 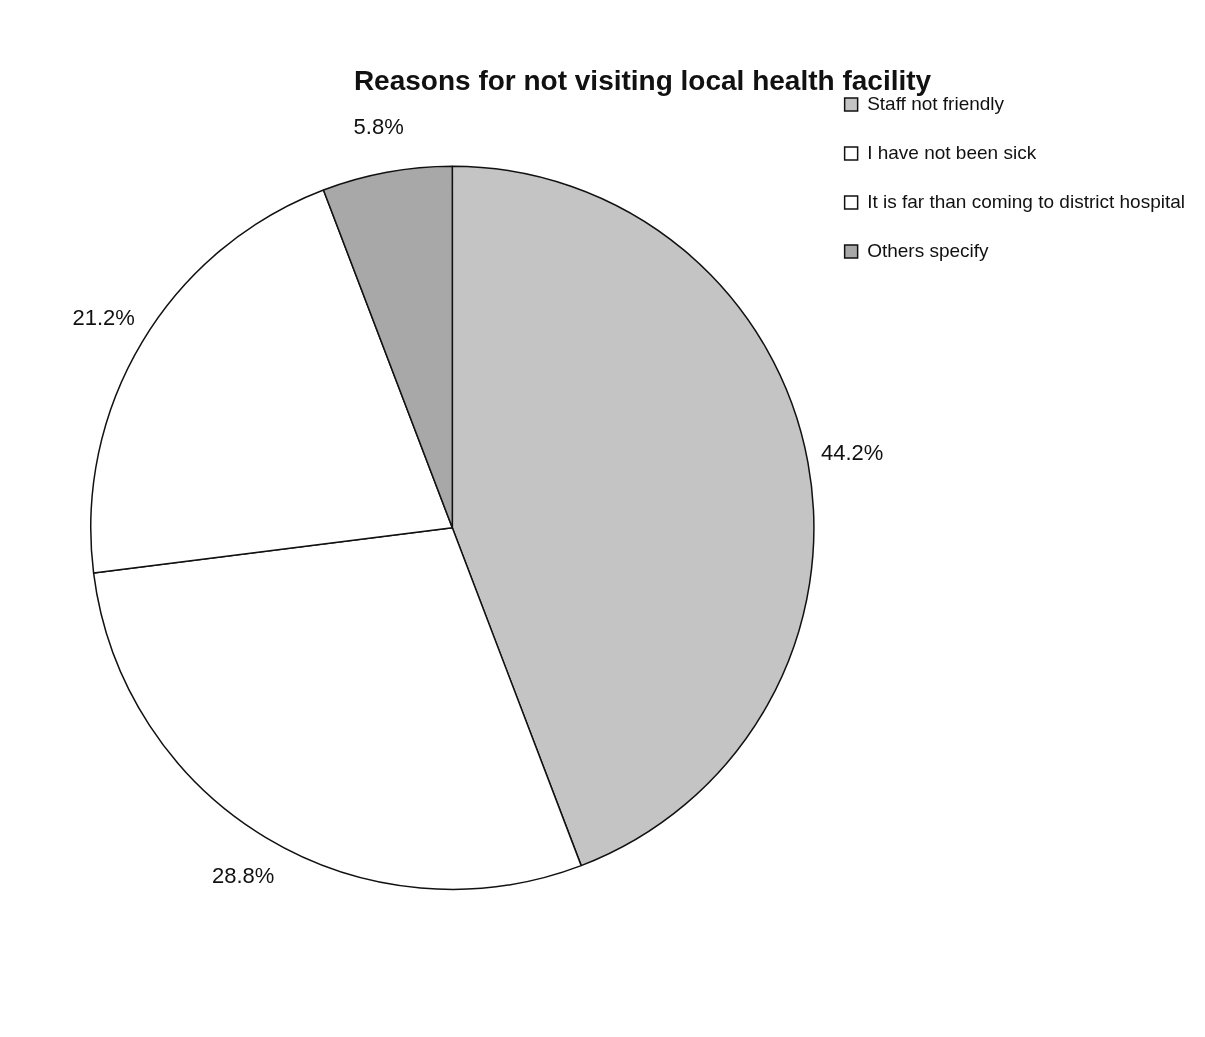 What do you see at coordinates (103, 317) in the screenshot?
I see `data-label: 21.2%` at bounding box center [103, 317].